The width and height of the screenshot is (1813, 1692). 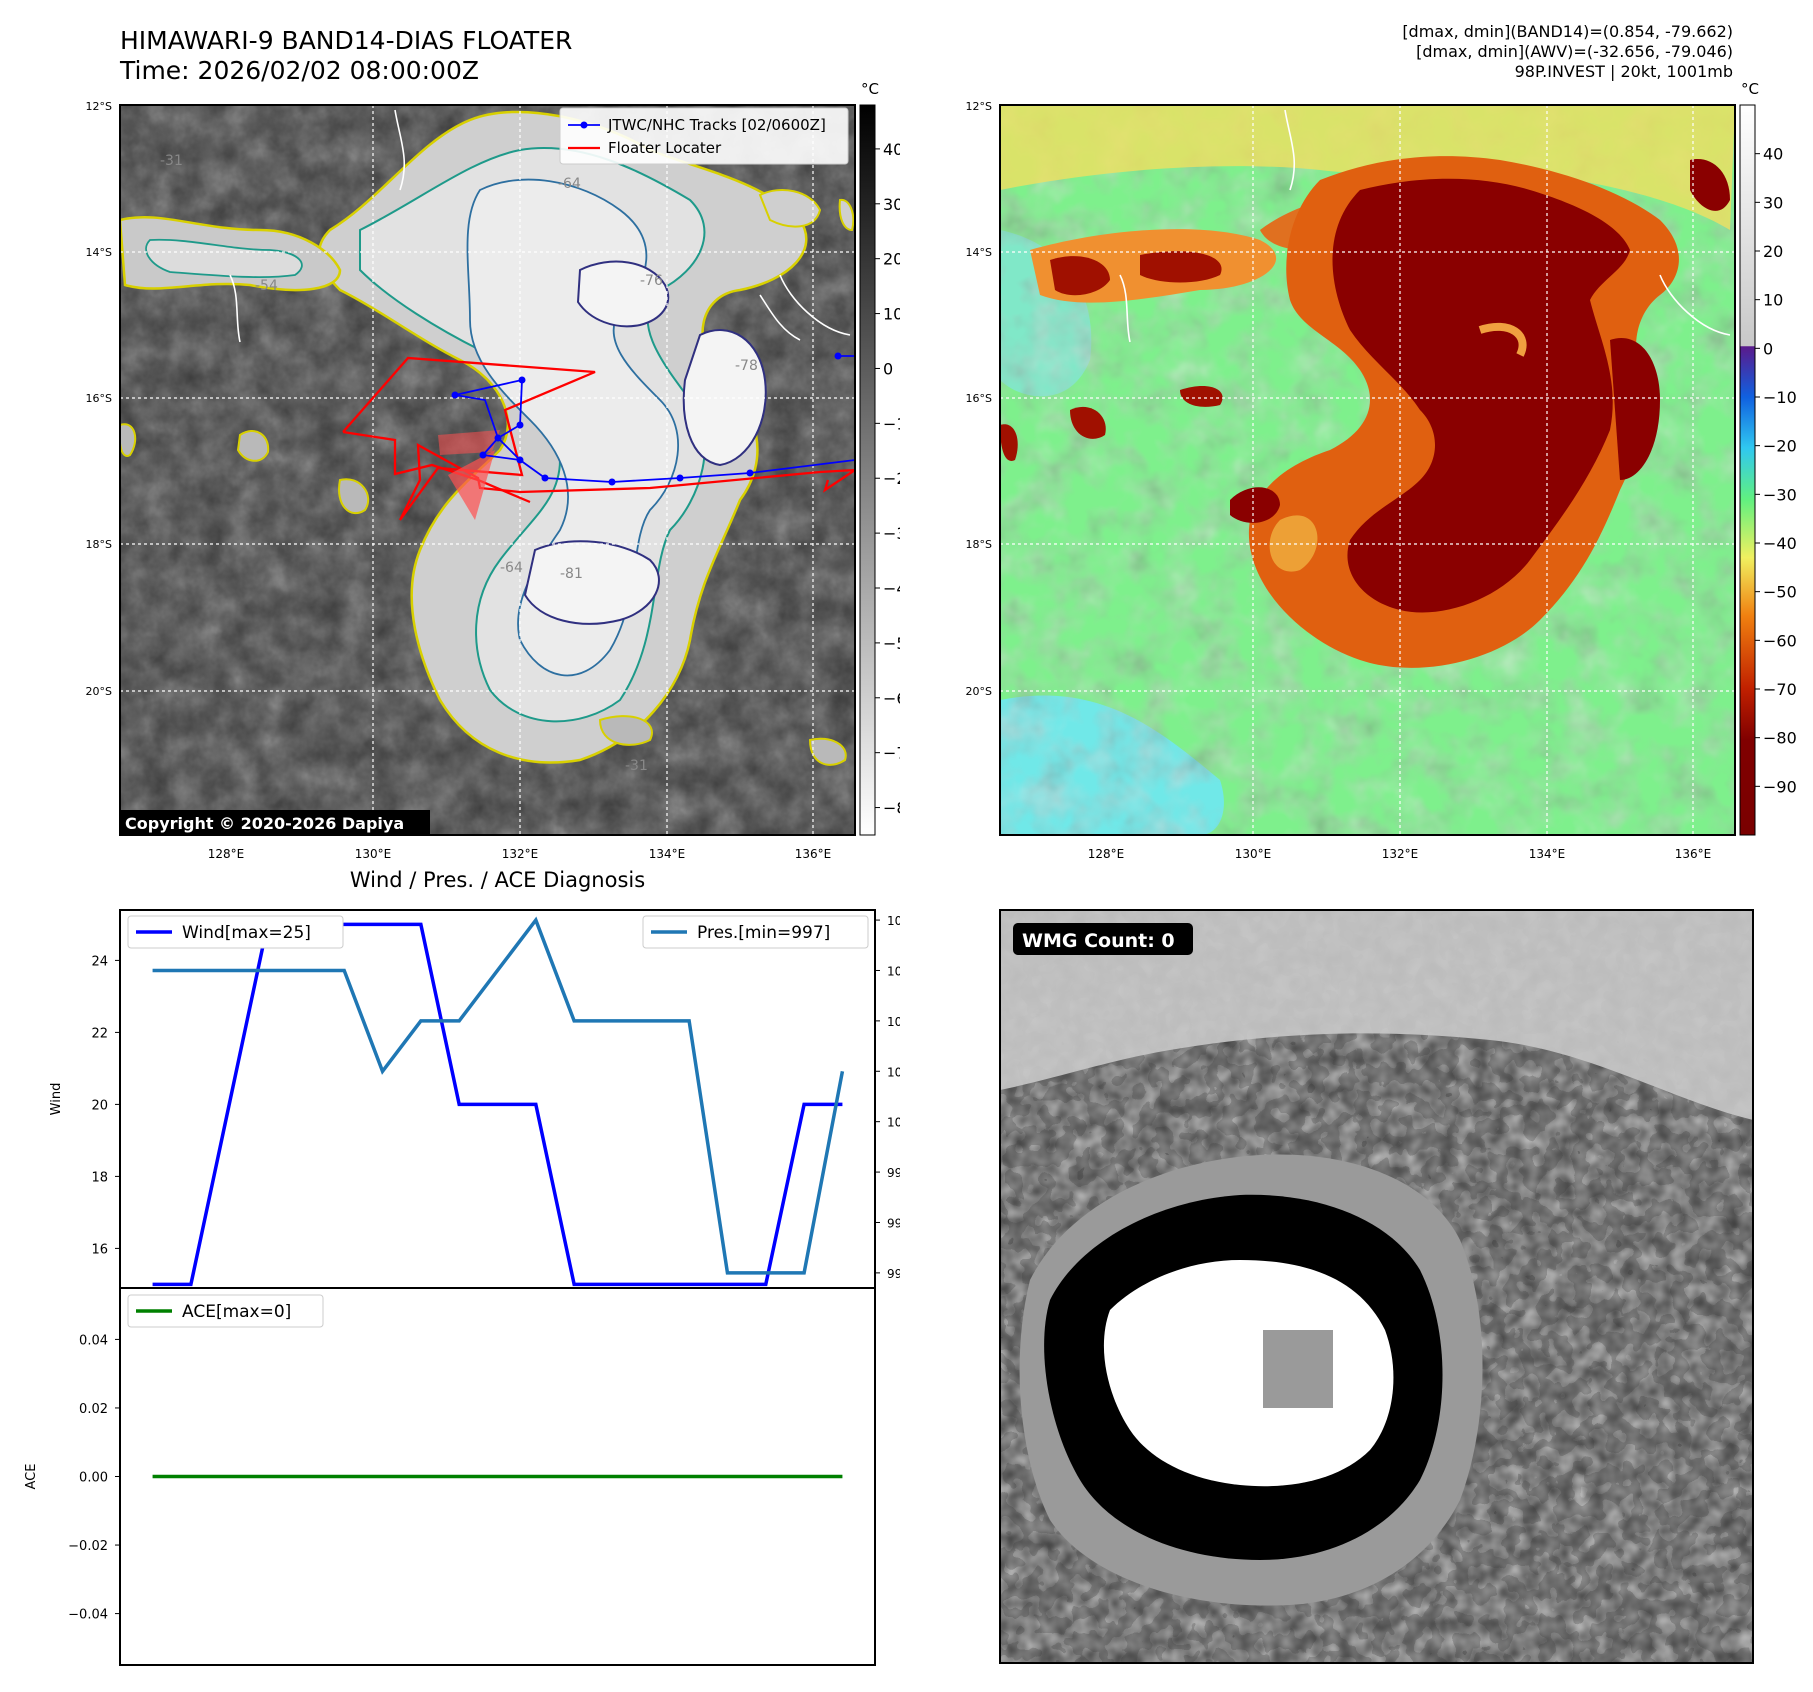 What do you see at coordinates (1623, 71) in the screenshot?
I see `stats-line-storm: 98P.INVEST | 20kt, 1001mb` at bounding box center [1623, 71].